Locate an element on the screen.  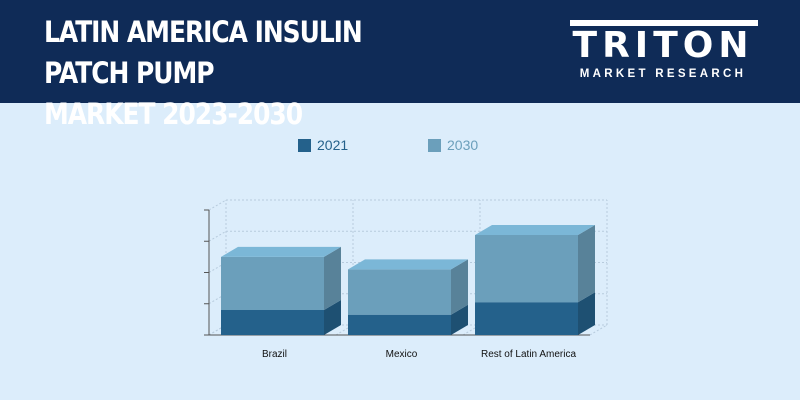
bar-2021-brazil is located at coordinates (272, 322).